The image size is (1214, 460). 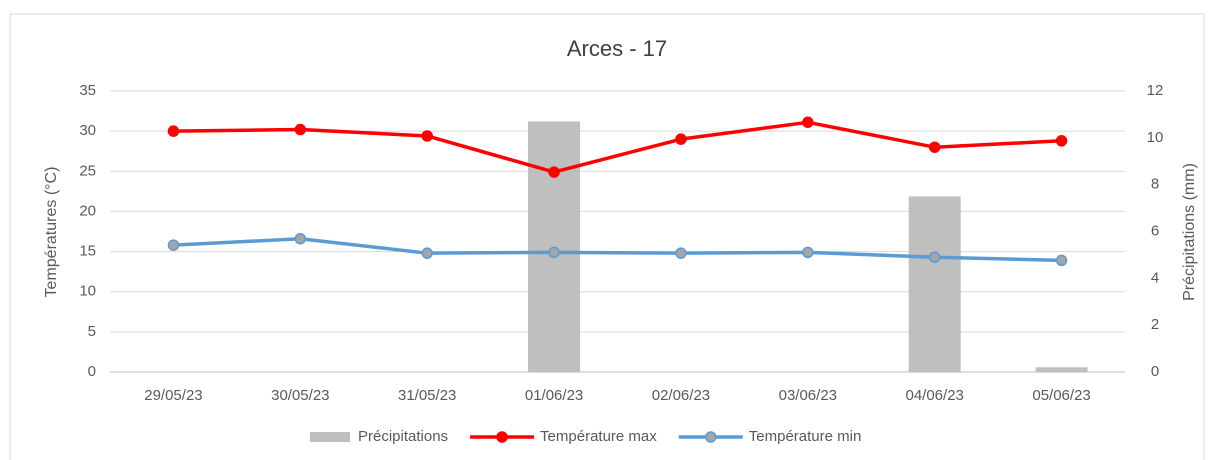 I want to click on x-tick-label: 03/06/23, so click(x=808, y=395).